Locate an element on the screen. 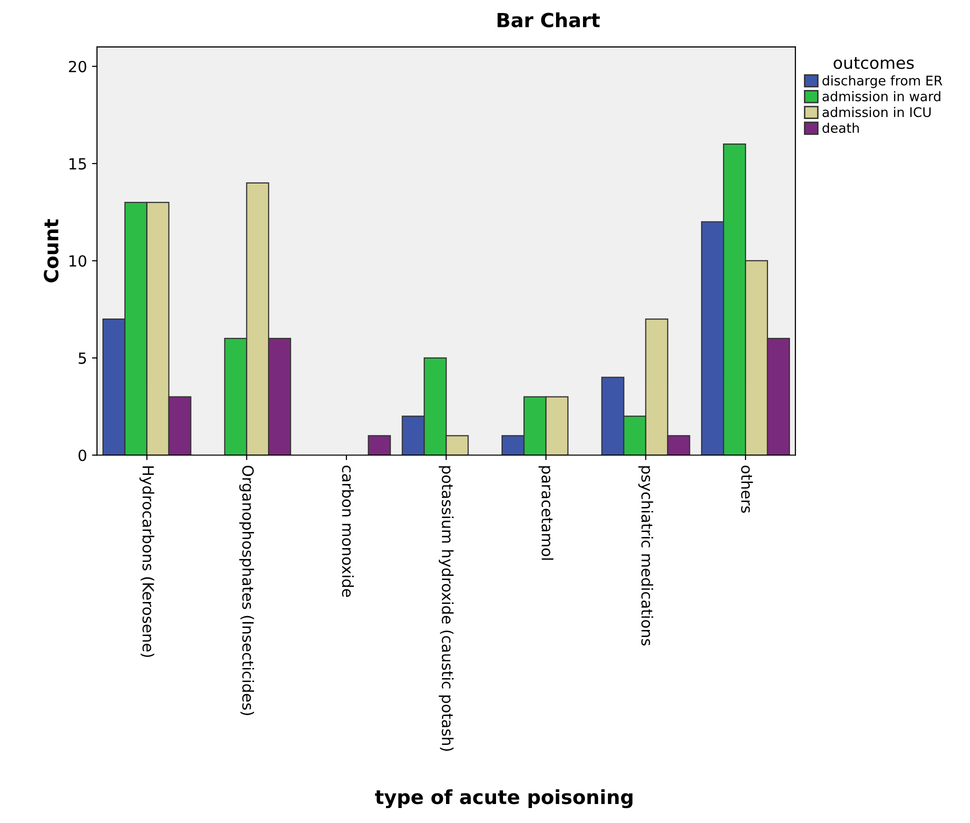 The image size is (970, 823). x-tick-label: paracetamol is located at coordinates (546, 513).